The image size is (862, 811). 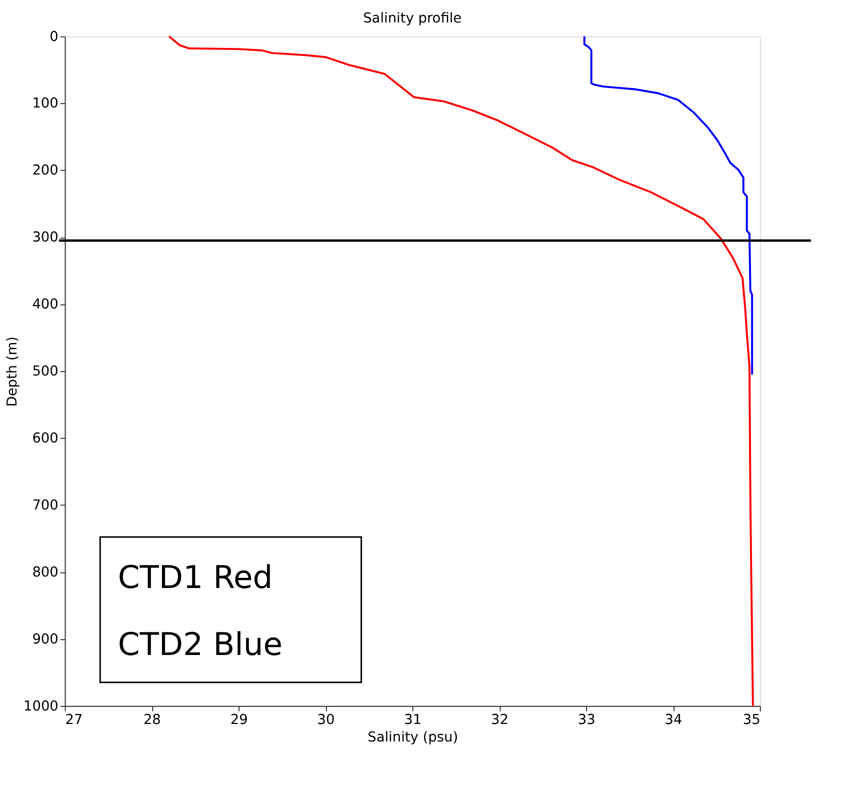 I want to click on x-tick-label: 30, so click(x=326, y=720).